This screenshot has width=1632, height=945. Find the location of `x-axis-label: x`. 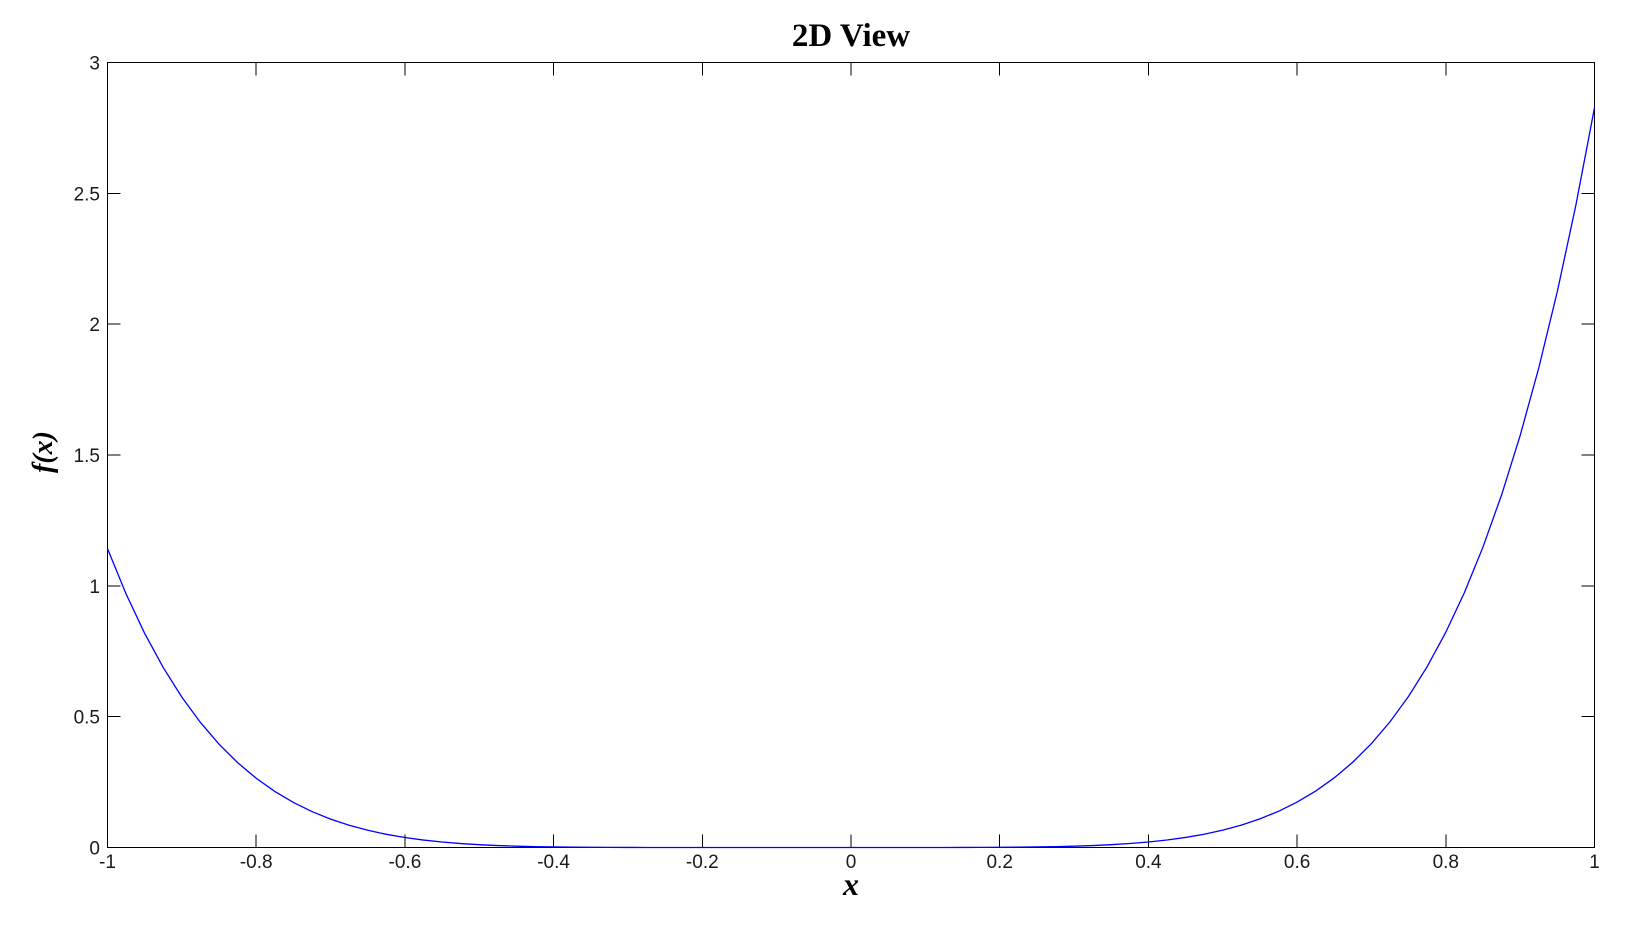

x-axis-label: x is located at coordinates (850, 884).